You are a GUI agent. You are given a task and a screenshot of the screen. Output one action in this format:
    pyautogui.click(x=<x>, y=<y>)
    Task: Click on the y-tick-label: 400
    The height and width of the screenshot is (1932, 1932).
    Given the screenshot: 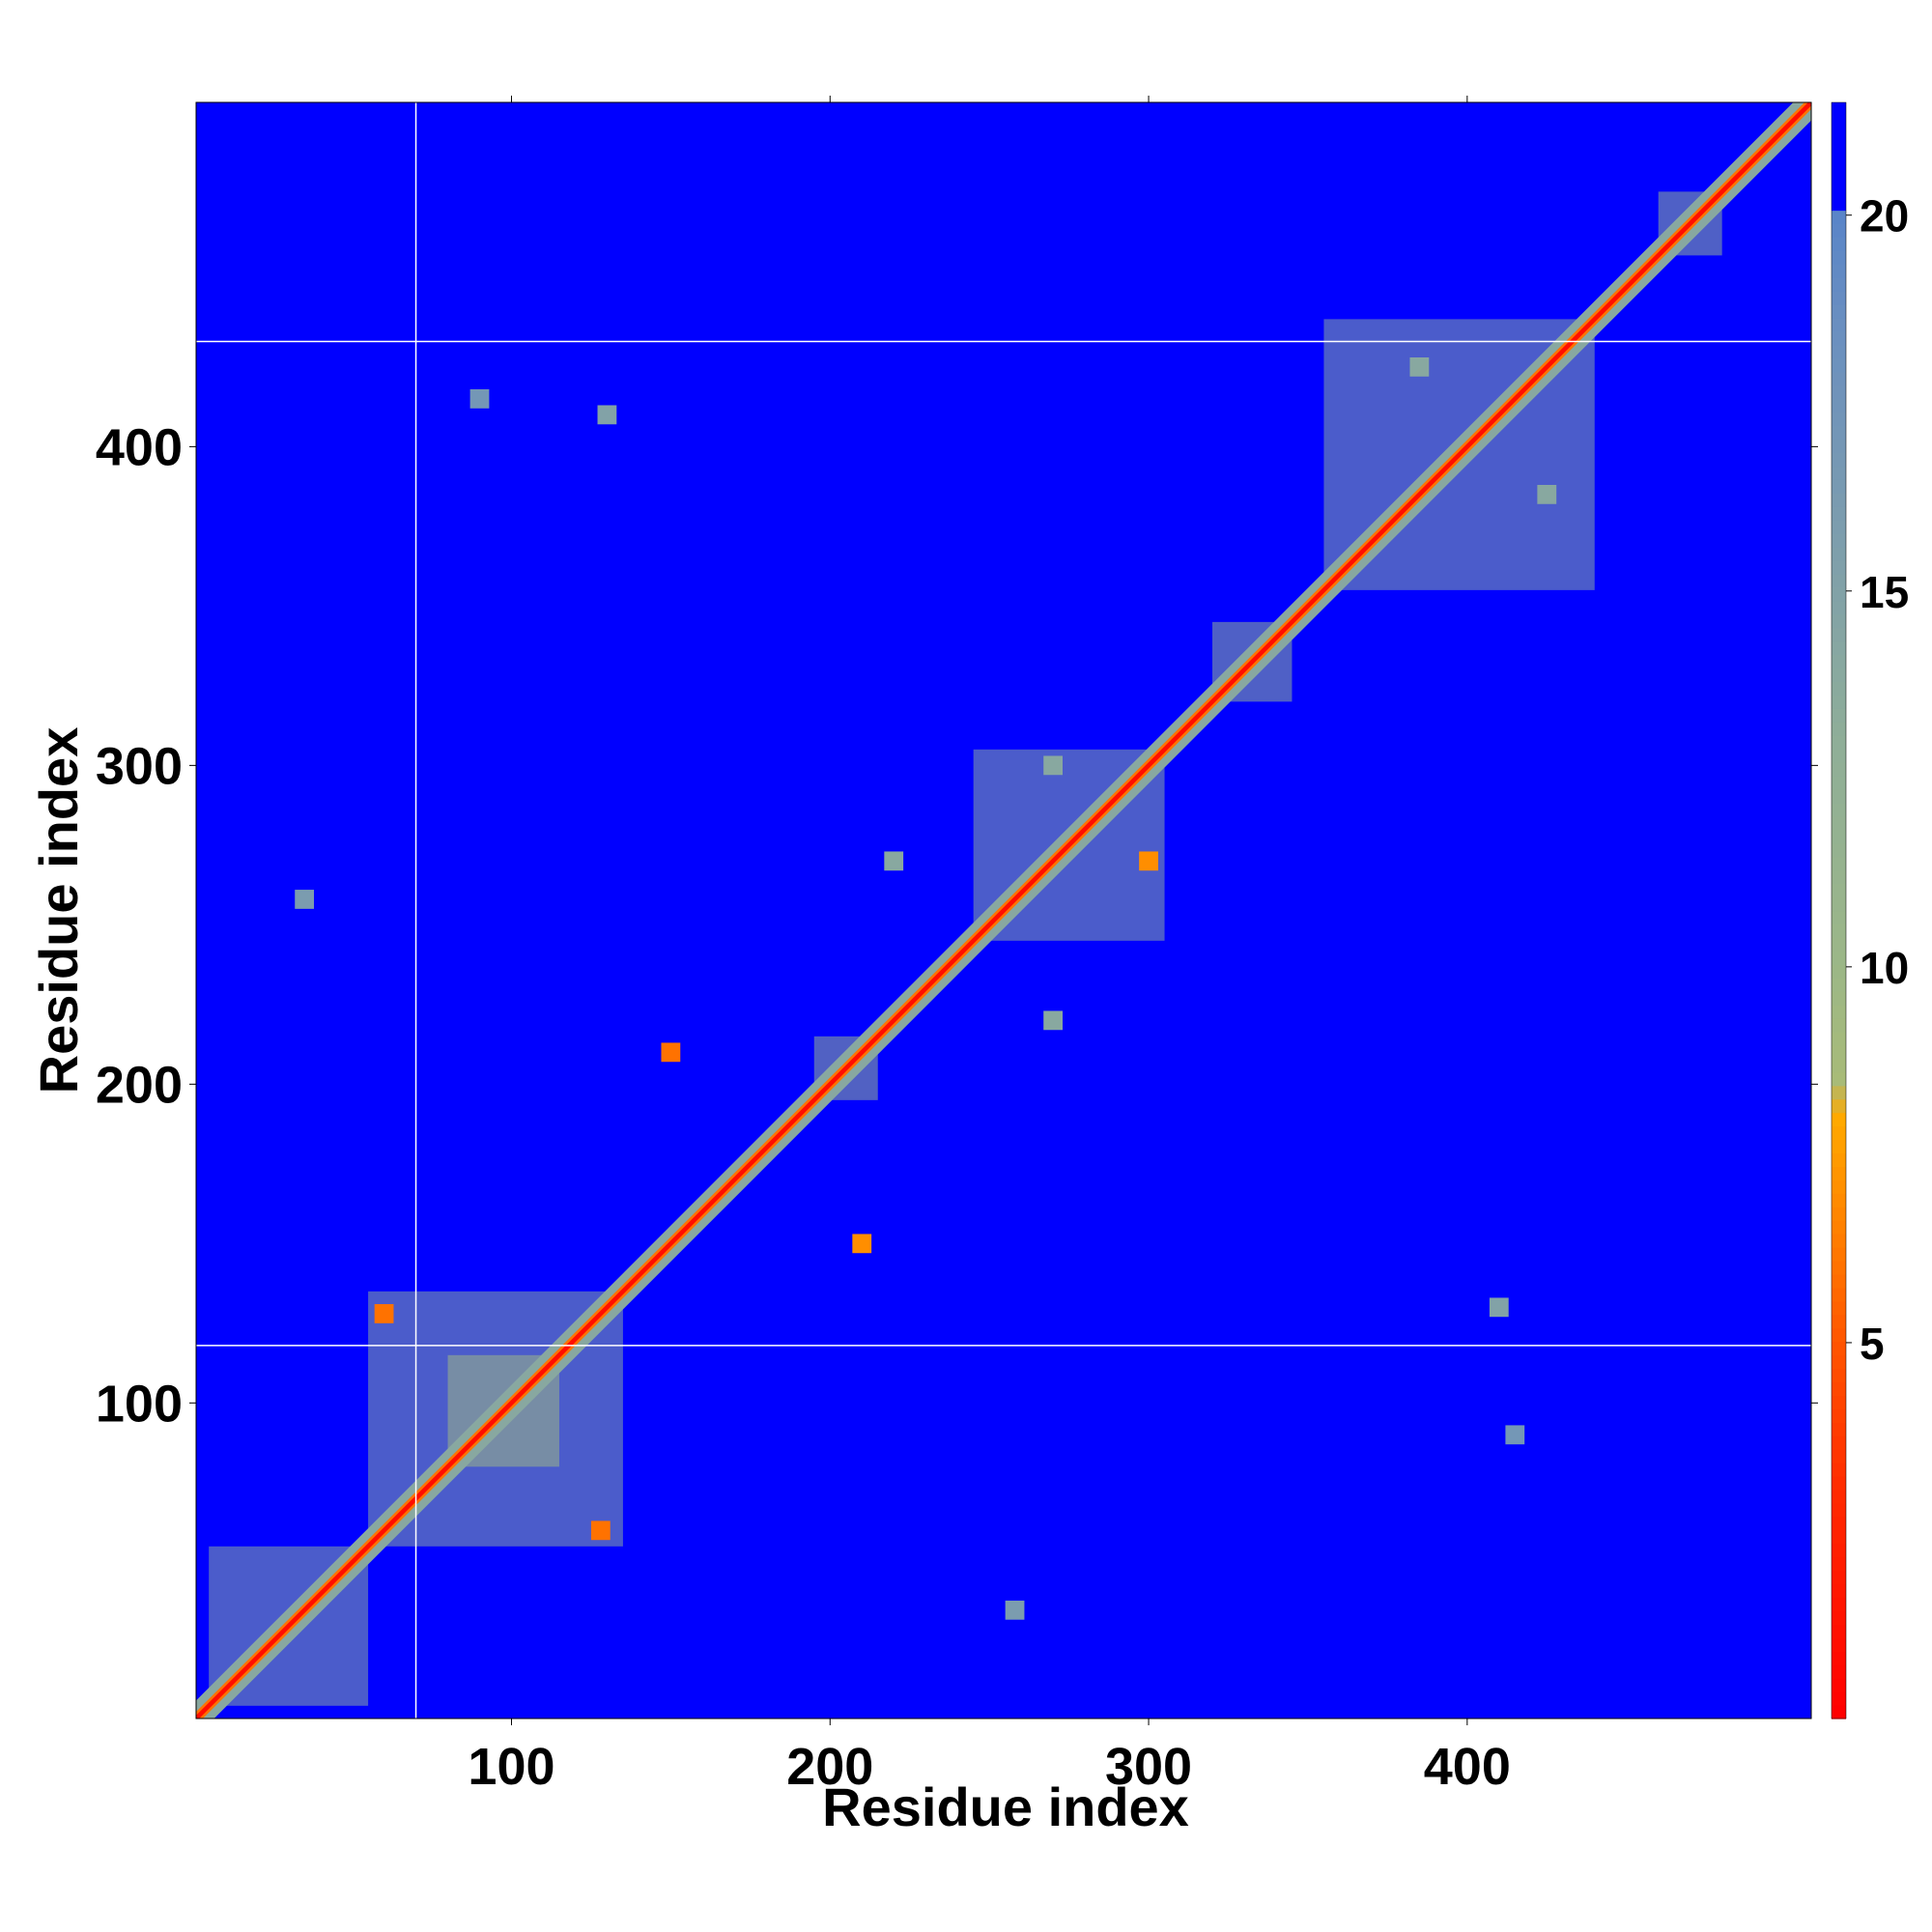 What is the action you would take?
    pyautogui.click(x=139, y=447)
    